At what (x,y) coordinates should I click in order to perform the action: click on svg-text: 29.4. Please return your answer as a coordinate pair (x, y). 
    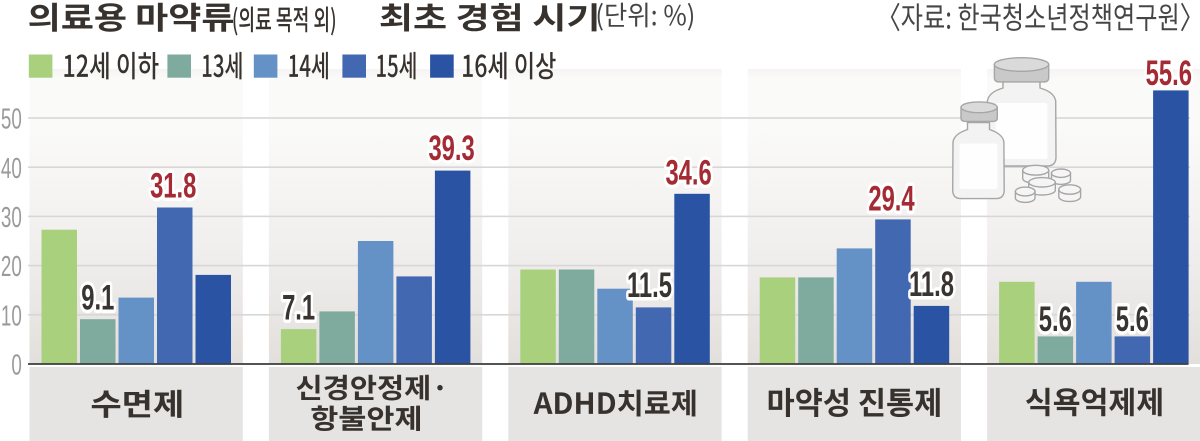
    Looking at the image, I should click on (891, 199).